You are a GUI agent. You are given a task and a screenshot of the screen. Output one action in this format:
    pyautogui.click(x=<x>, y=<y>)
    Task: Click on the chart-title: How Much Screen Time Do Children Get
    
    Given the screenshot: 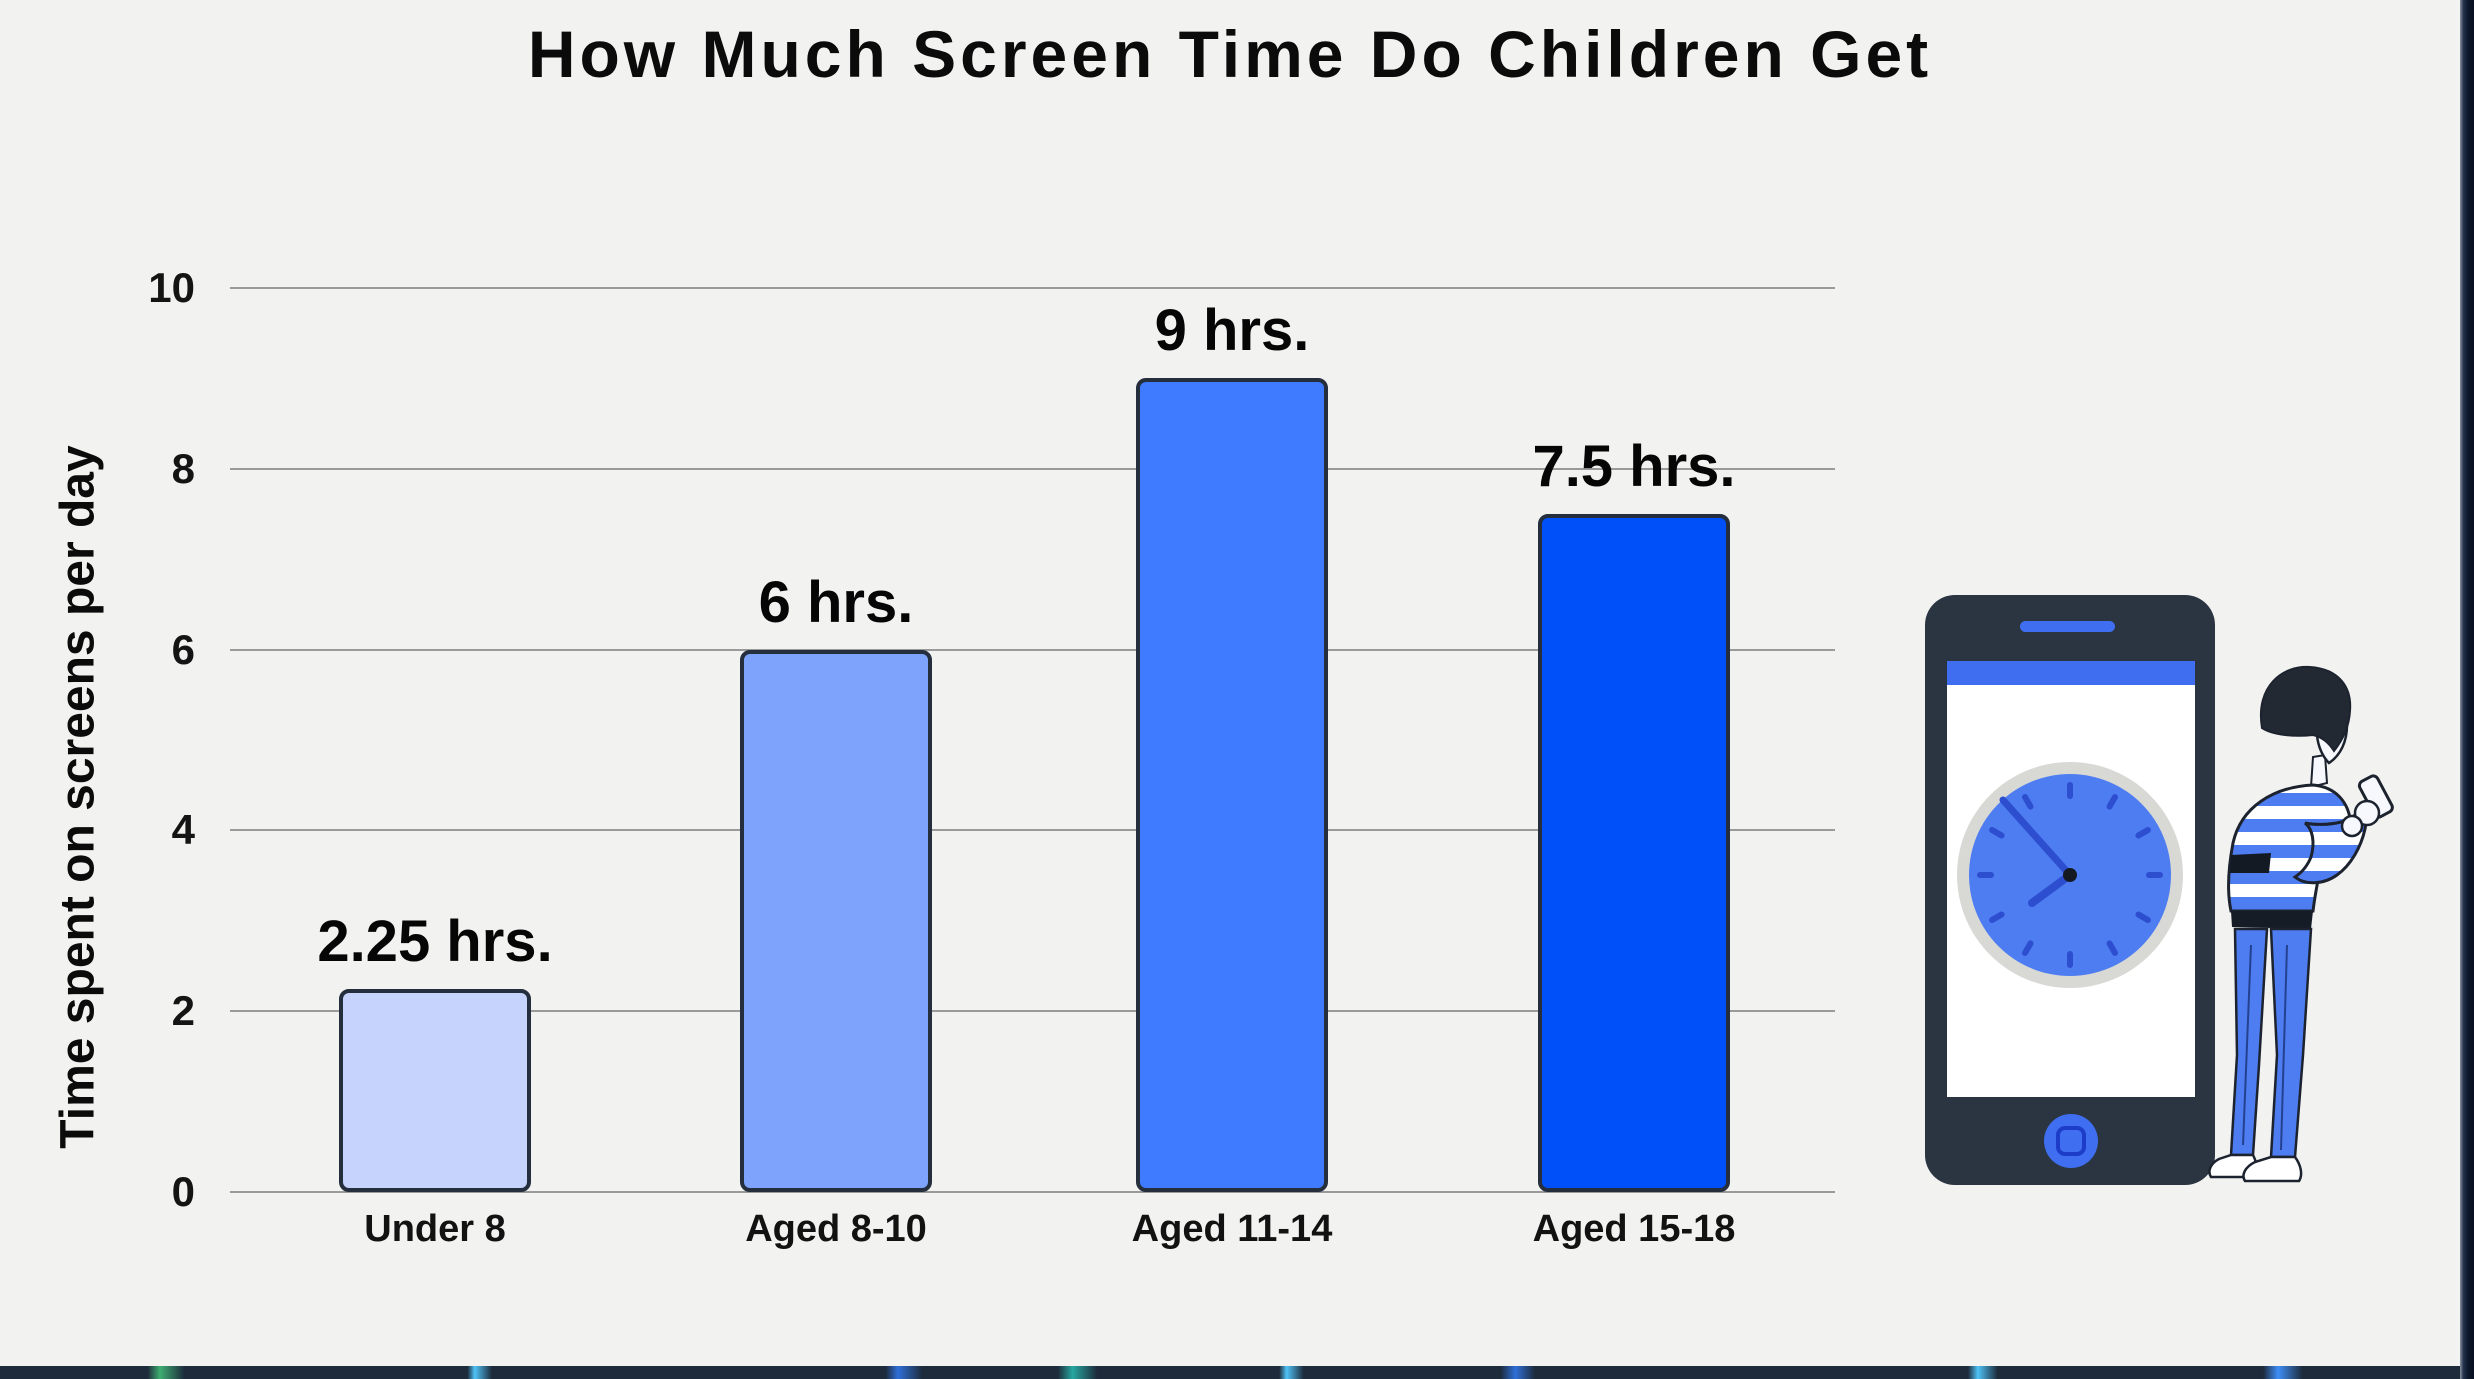 What is the action you would take?
    pyautogui.click(x=1230, y=54)
    